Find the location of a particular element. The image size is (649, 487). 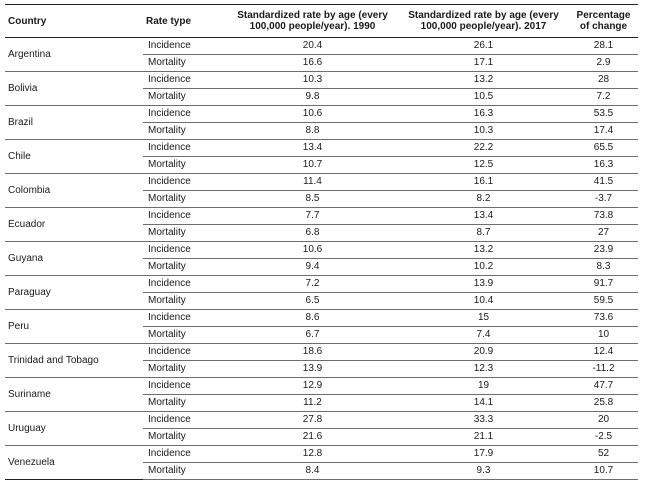

table-row-mortality: Mortality 9.4 10.2 8.3 is located at coordinates (321, 267).